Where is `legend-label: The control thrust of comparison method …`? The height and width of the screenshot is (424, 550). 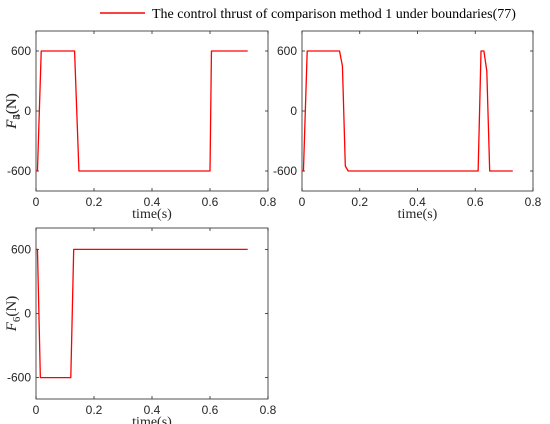 legend-label: The control thrust of comparison method … is located at coordinates (334, 14).